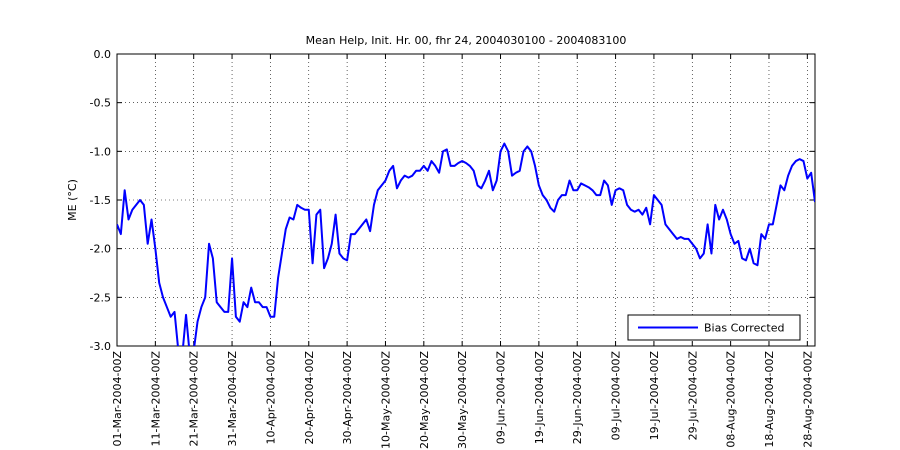  Describe the element at coordinates (117, 399) in the screenshot. I see `x-tick-label: 01-Mar-2004-00Z` at that location.